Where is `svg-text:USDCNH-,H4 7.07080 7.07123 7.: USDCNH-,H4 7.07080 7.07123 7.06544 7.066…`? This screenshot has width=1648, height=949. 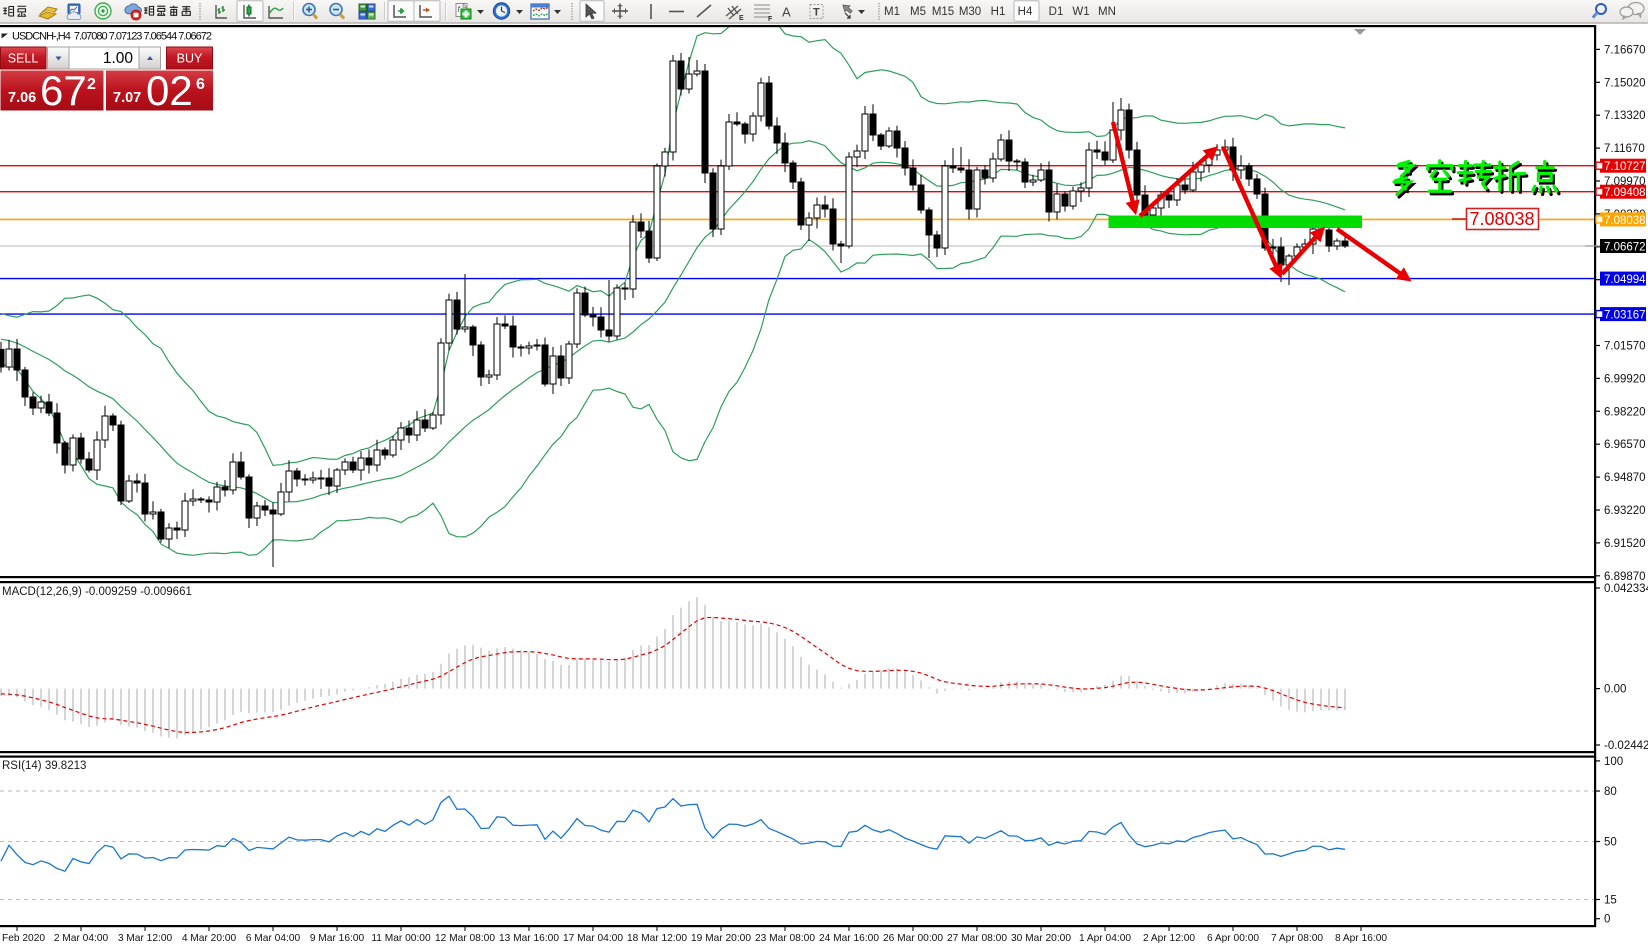 svg-text:USDCNH-,H4 7.07080 7.07123 7.: USDCNH-,H4 7.07080 7.07123 7.06544 7.066… is located at coordinates (112, 37).